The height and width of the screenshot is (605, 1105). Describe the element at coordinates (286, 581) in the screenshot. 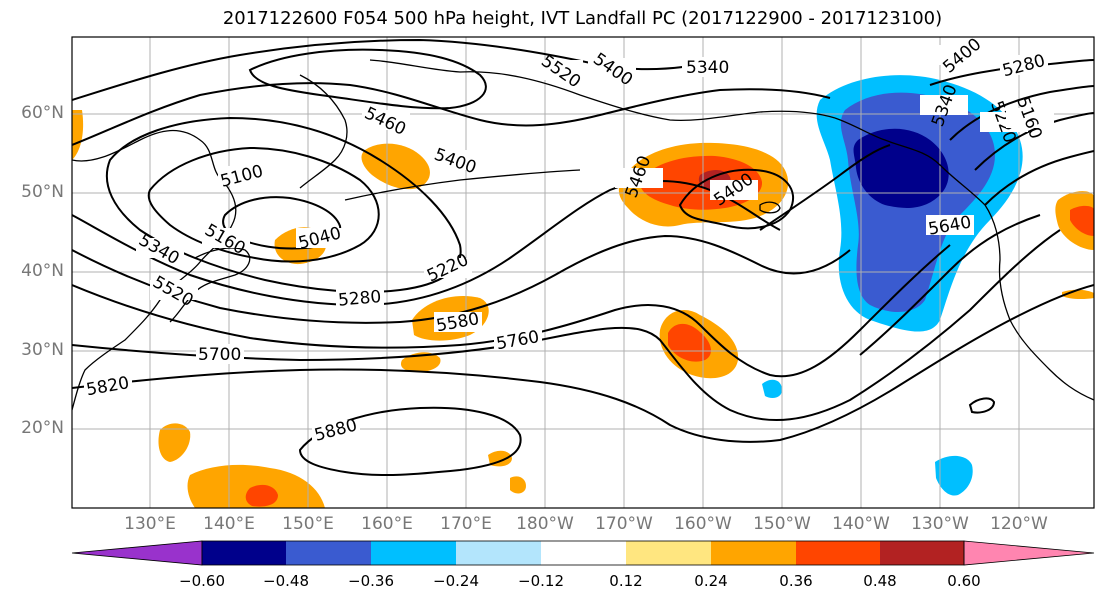

I see `colorbar-tick: −0.48` at that location.